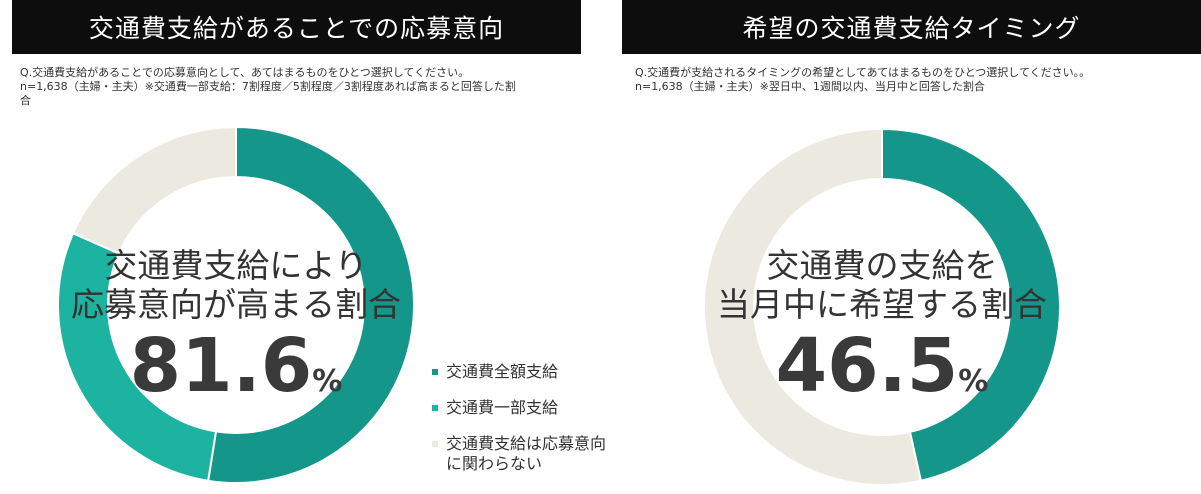  What do you see at coordinates (810, 86) in the screenshot?
I see `right-sample-note: n=1,638（主婦・主夫）※翌日中、1週間以内、当月中と回答した割合` at bounding box center [810, 86].